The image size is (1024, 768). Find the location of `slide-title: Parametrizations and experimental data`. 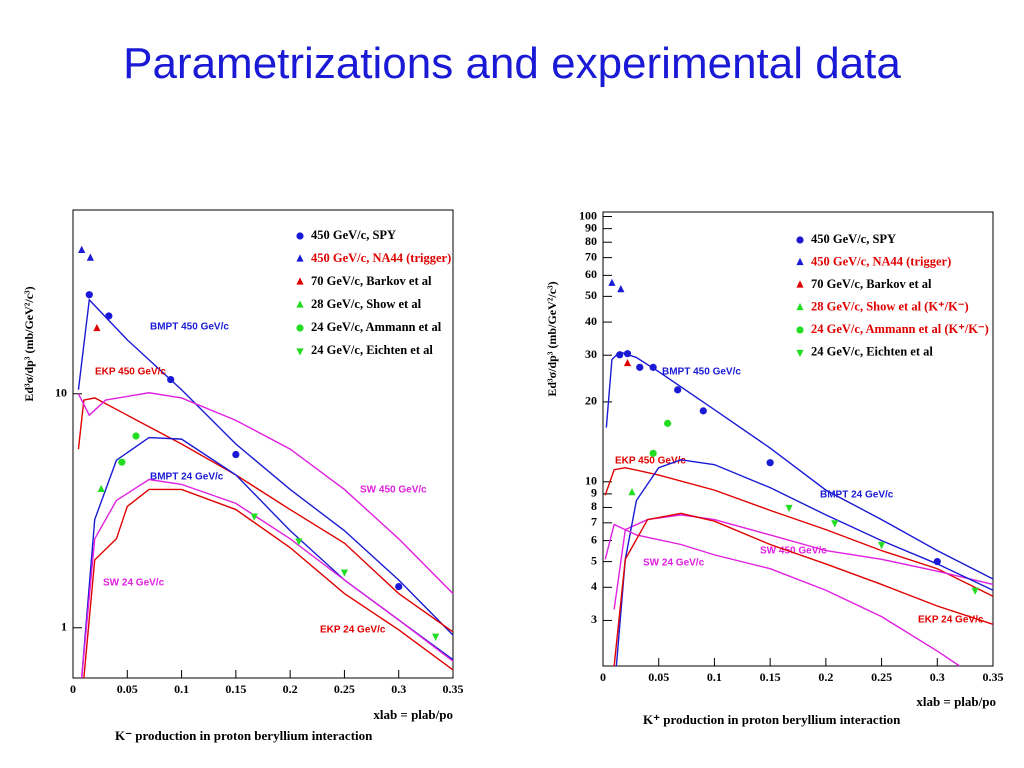

slide-title: Parametrizations and experimental data is located at coordinates (512, 64).